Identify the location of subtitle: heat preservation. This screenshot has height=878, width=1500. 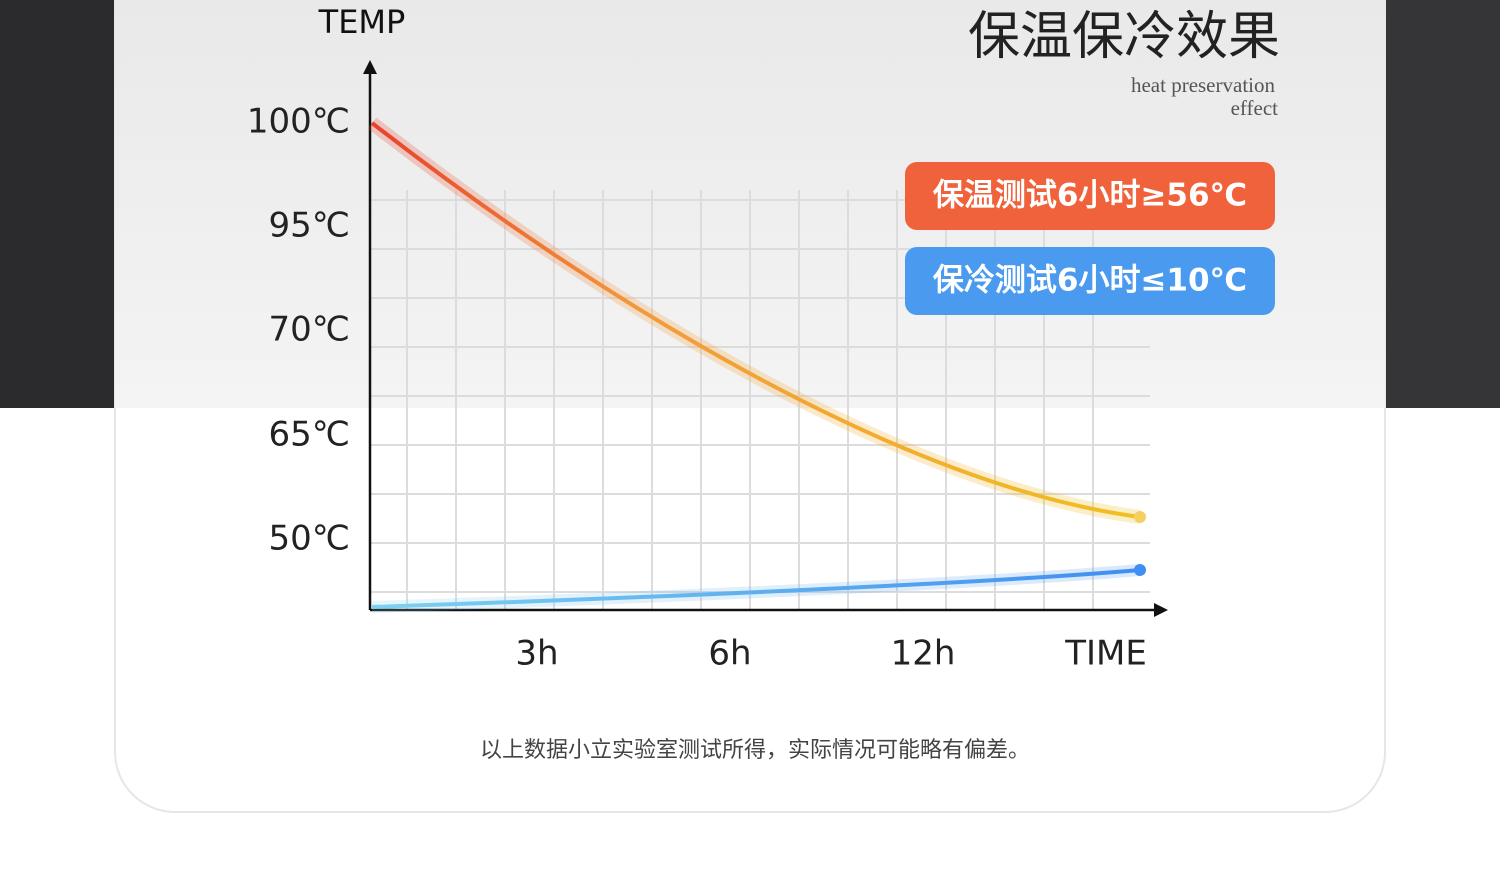
(1203, 85).